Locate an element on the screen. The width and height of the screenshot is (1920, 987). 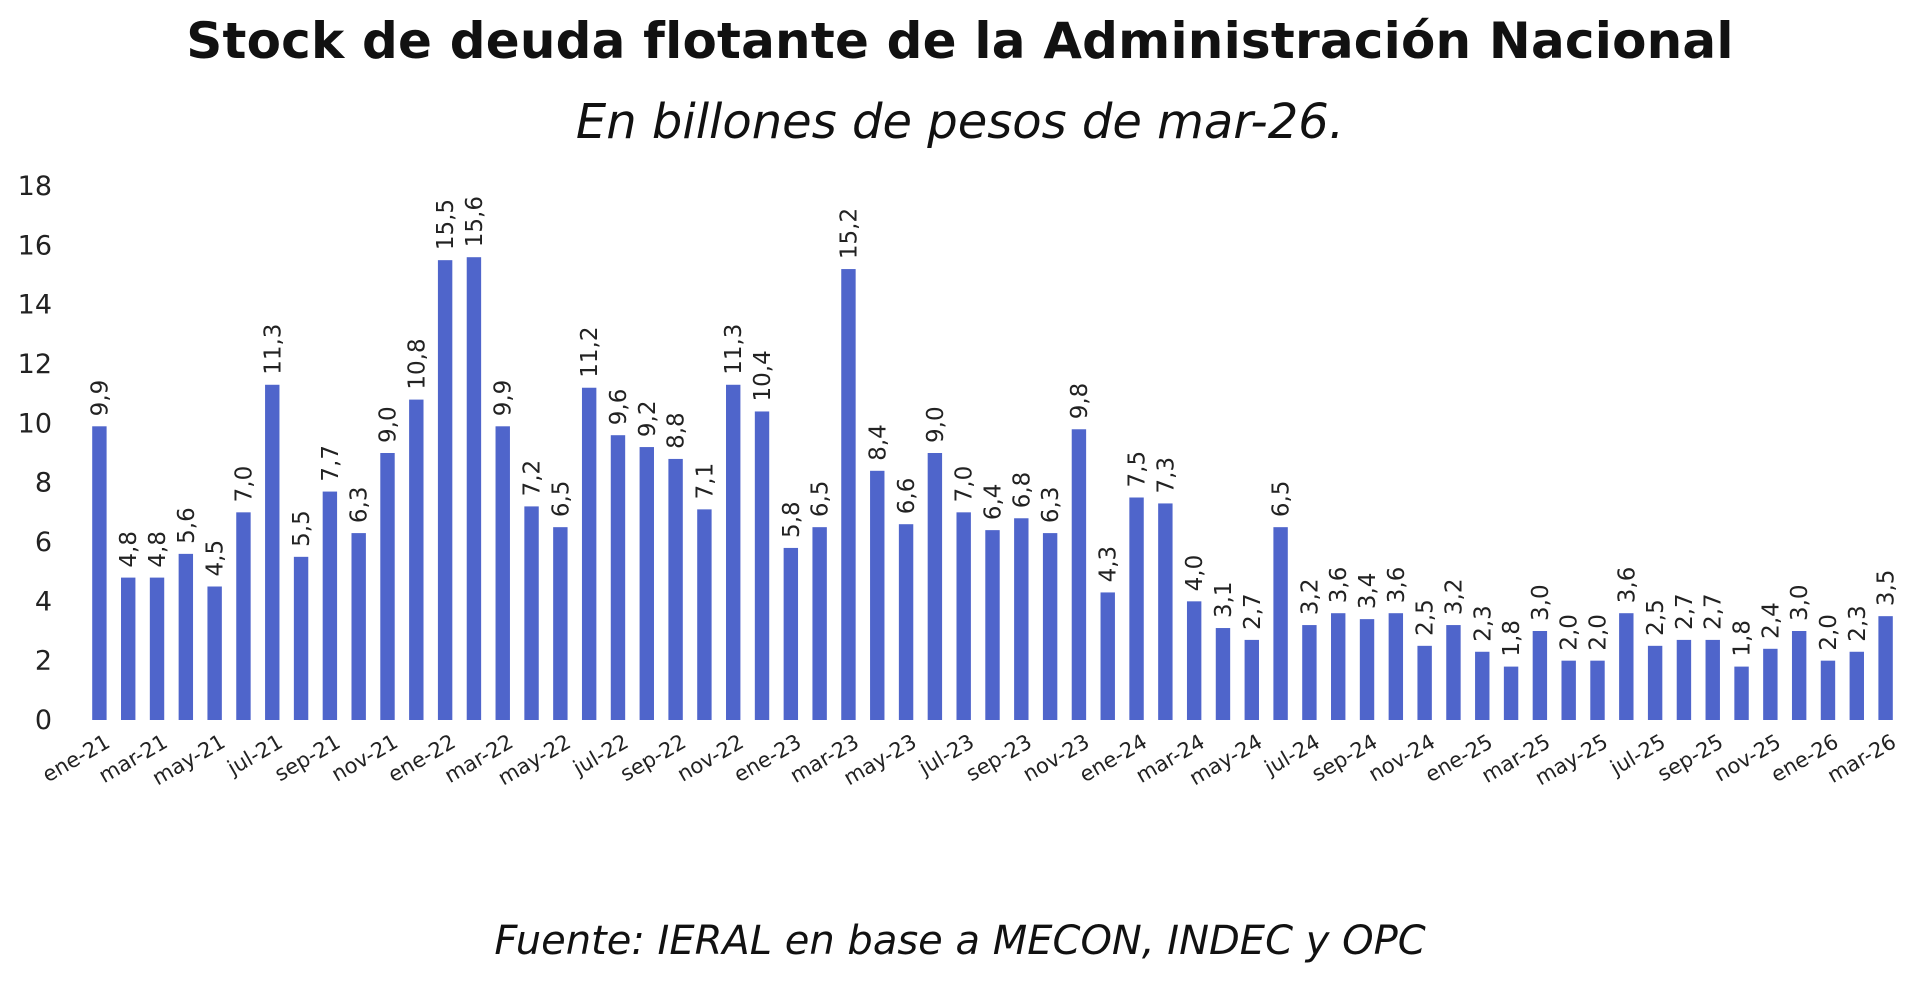
data-label-oct-21: 6,3 is located at coordinates (360, 505).